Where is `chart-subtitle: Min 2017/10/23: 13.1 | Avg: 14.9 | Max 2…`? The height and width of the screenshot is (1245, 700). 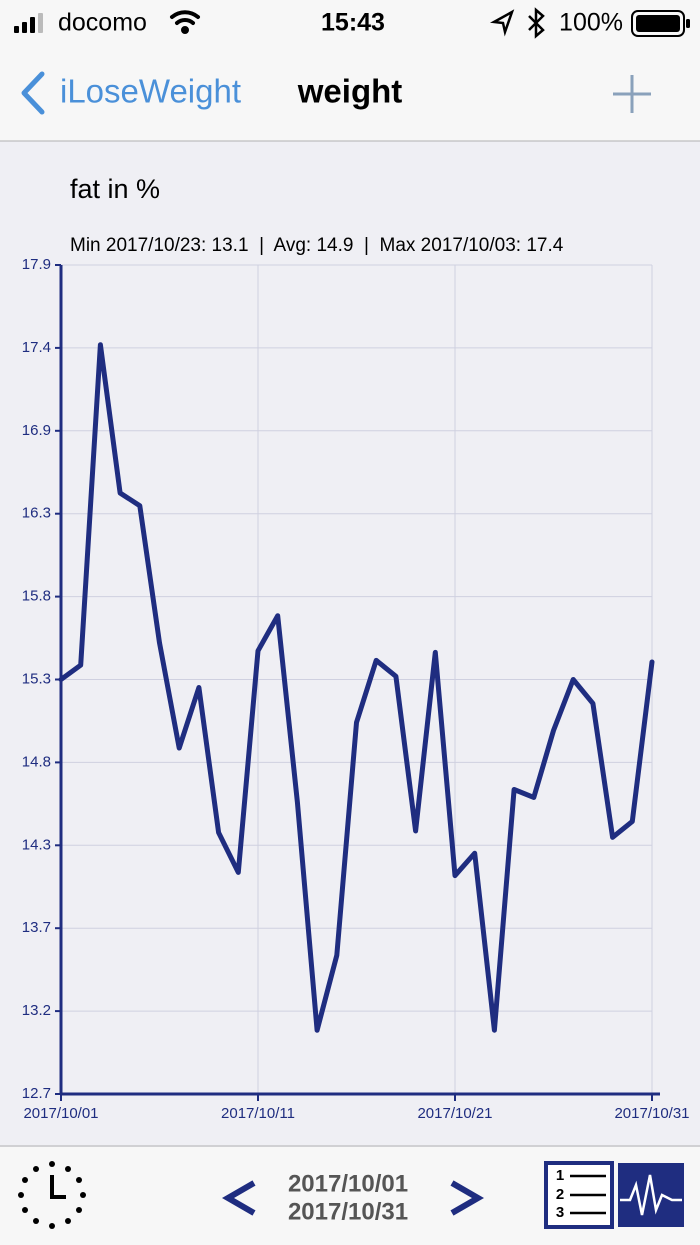 chart-subtitle: Min 2017/10/23: 13.1 | Avg: 14.9 | Max 2… is located at coordinates (317, 245).